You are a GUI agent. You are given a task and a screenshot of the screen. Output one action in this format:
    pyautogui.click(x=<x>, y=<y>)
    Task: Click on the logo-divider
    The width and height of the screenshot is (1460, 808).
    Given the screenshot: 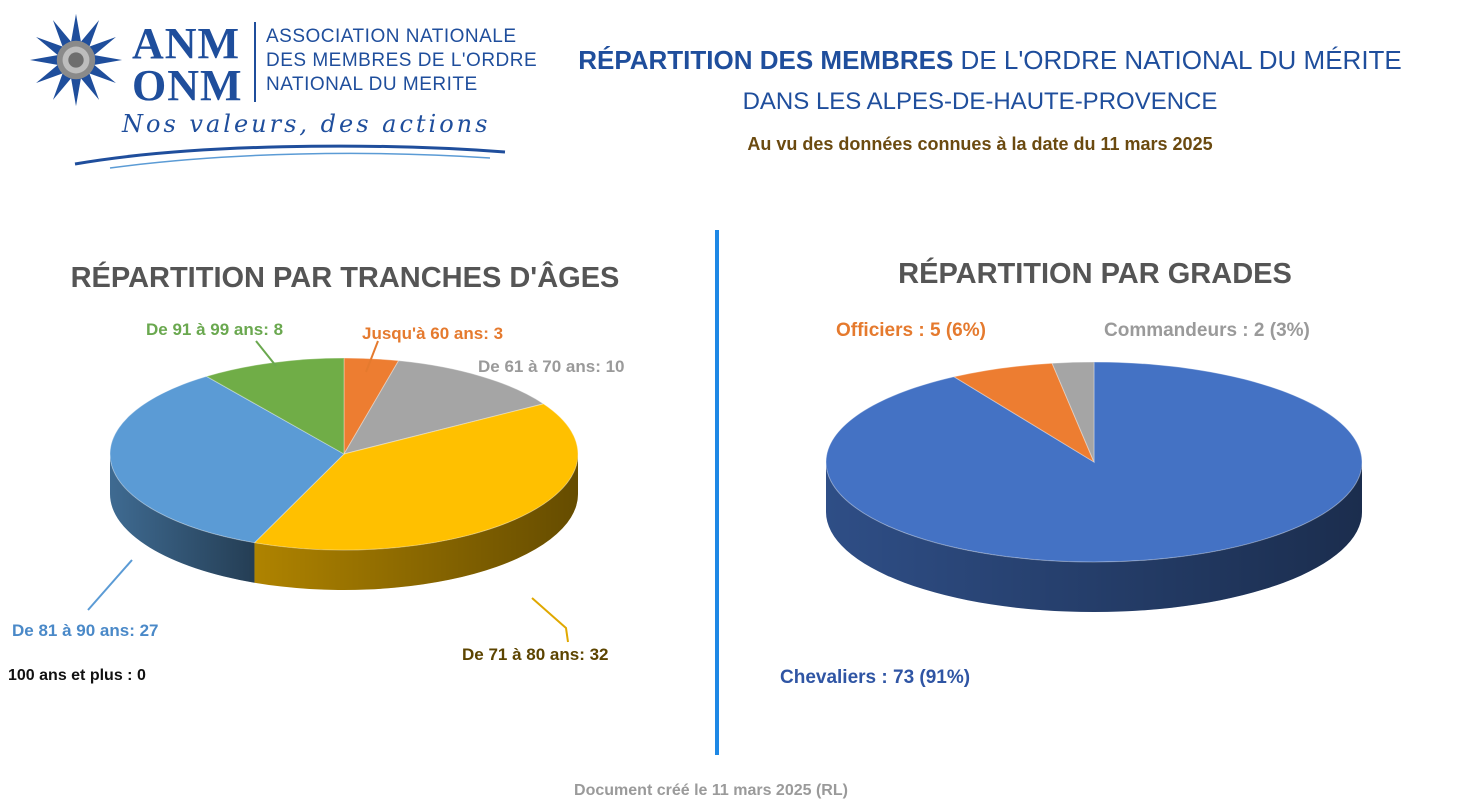 What is the action you would take?
    pyautogui.click(x=255, y=62)
    